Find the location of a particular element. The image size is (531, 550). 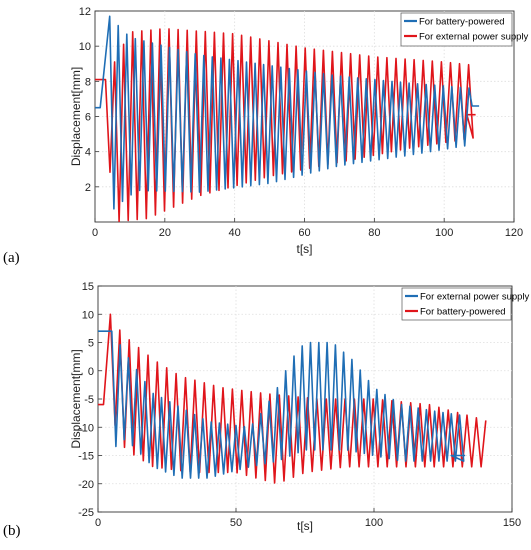

x-tick-label: 60 is located at coordinates (304, 233).